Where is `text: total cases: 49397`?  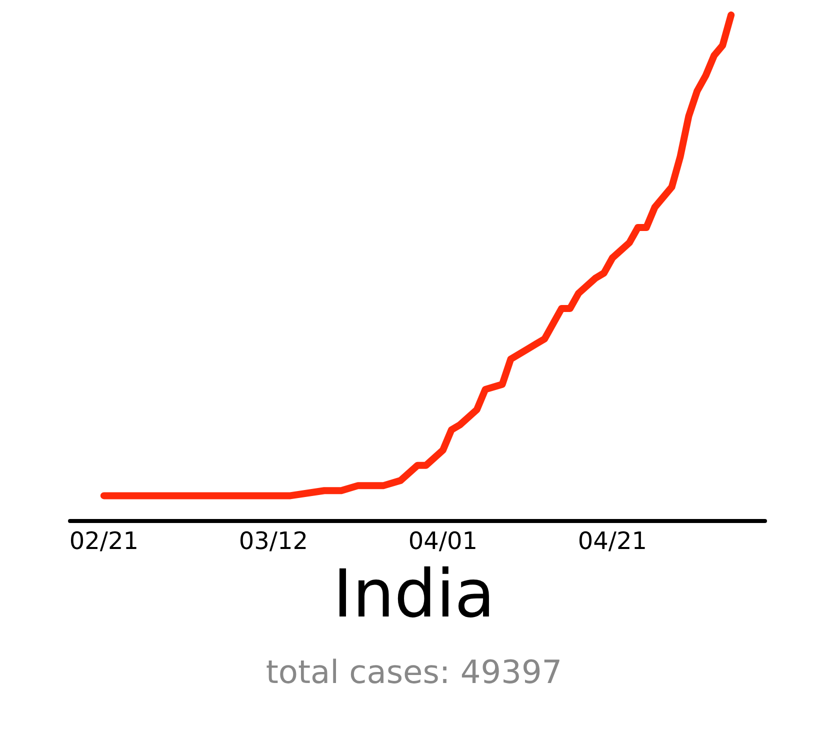
text: total cases: 49397 is located at coordinates (414, 672).